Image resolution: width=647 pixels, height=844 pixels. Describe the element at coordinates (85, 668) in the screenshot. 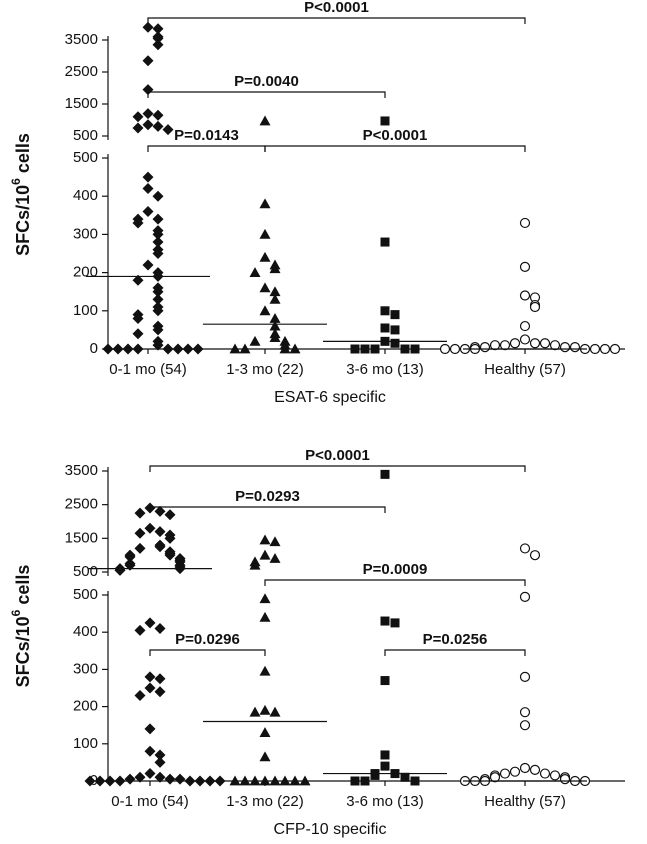

I see `y-tick-label: 300` at that location.